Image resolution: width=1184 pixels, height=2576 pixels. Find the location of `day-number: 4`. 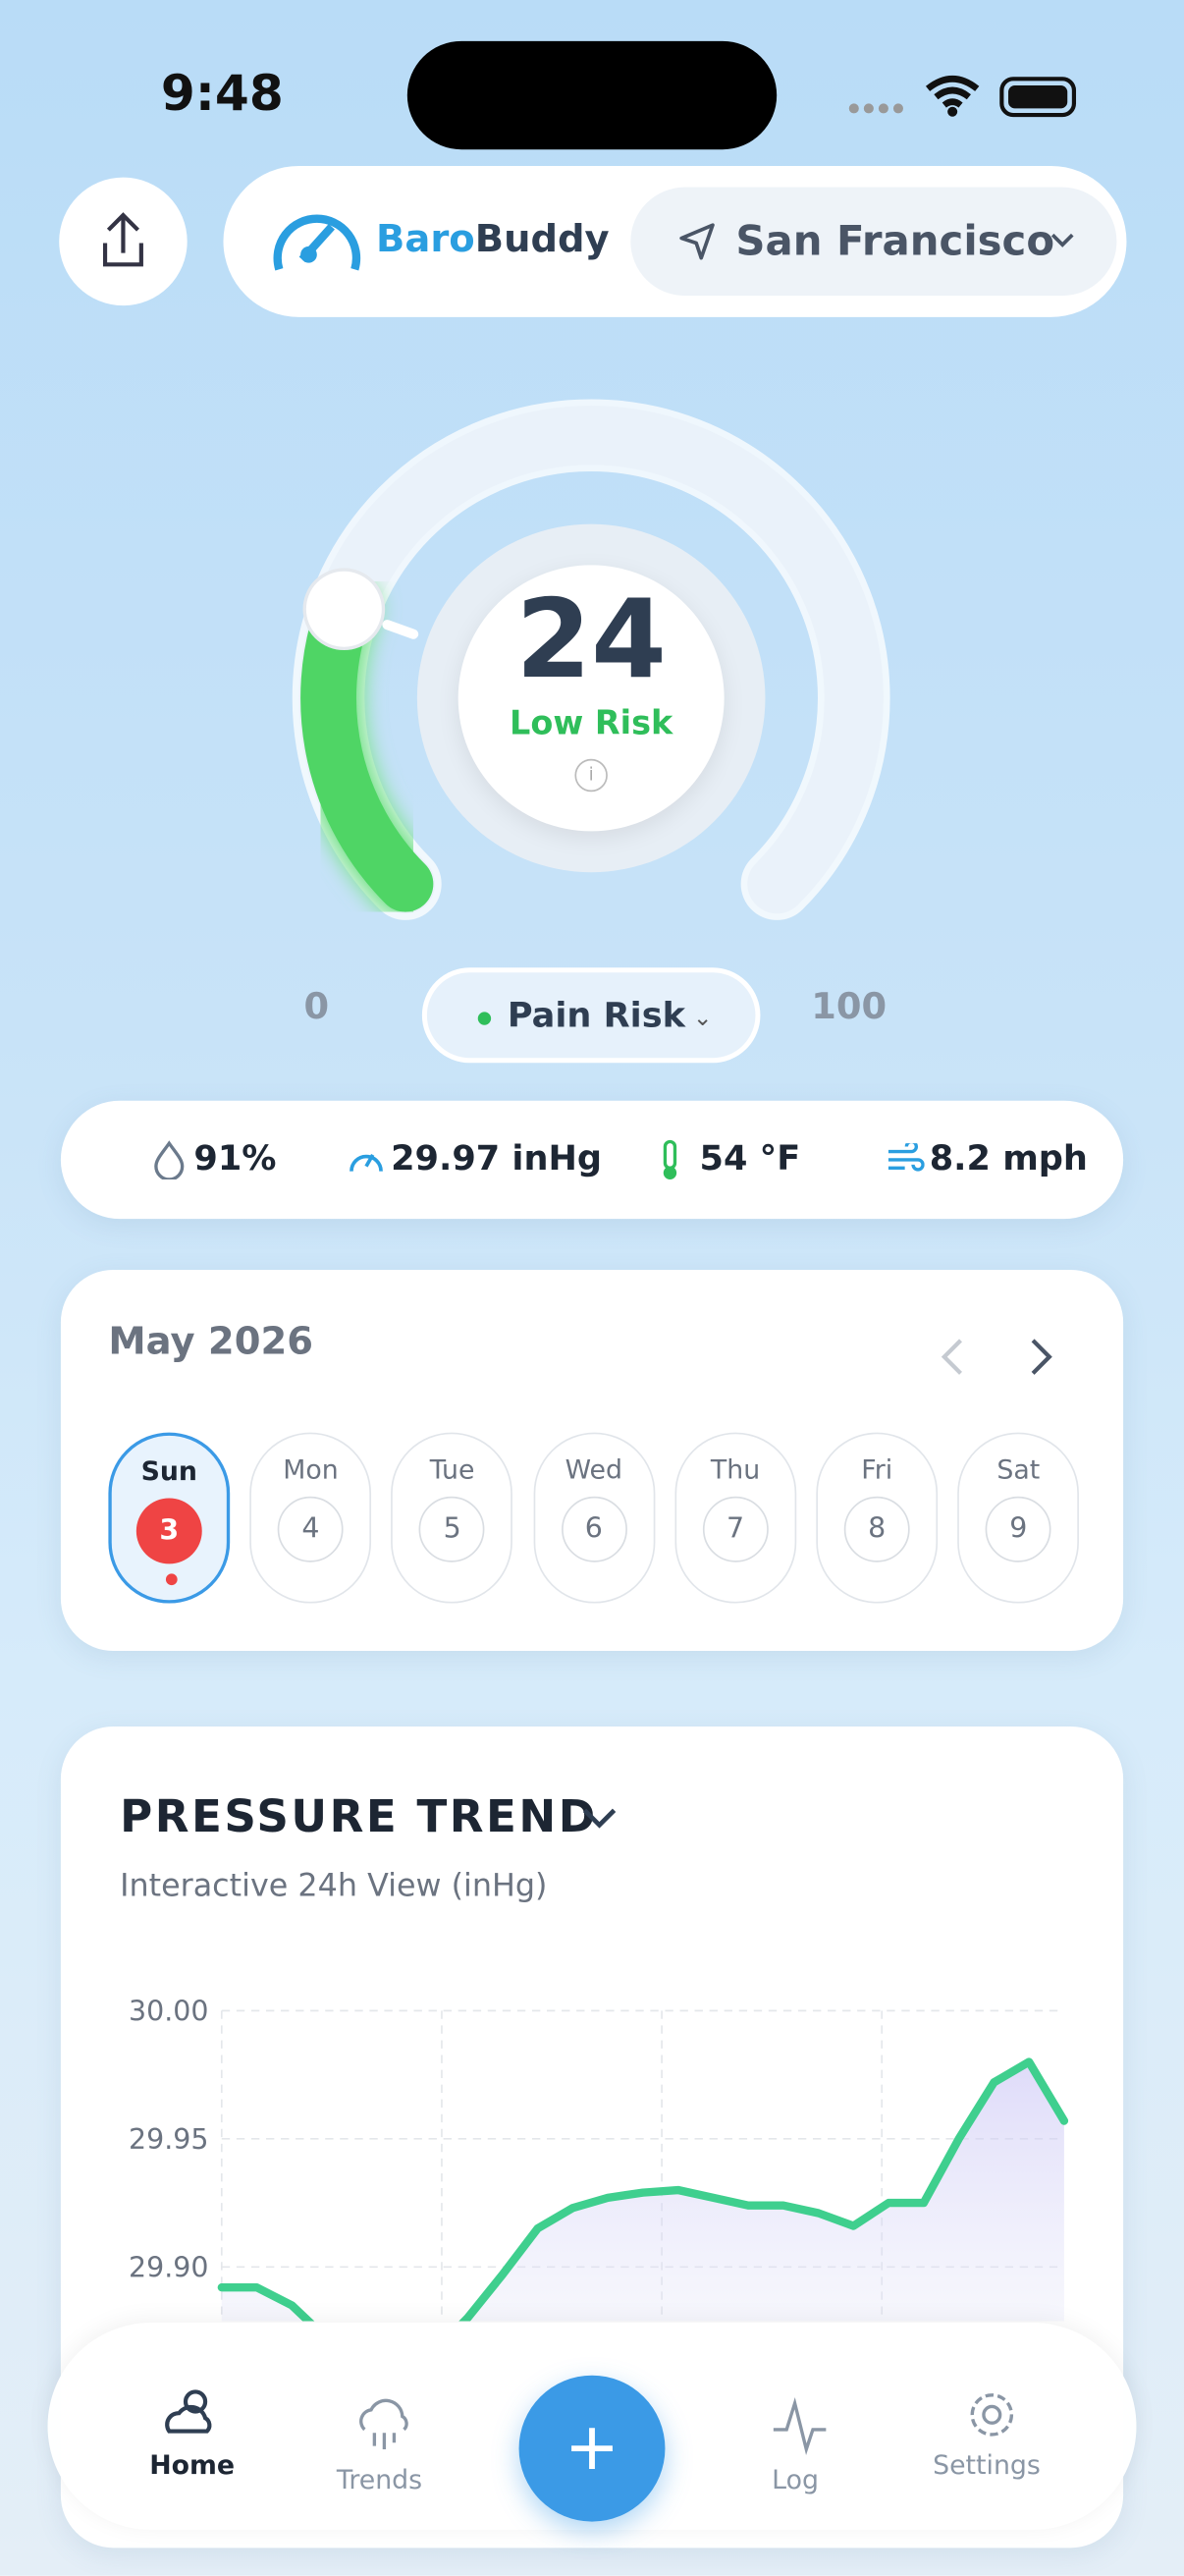

day-number: 4 is located at coordinates (310, 1529).